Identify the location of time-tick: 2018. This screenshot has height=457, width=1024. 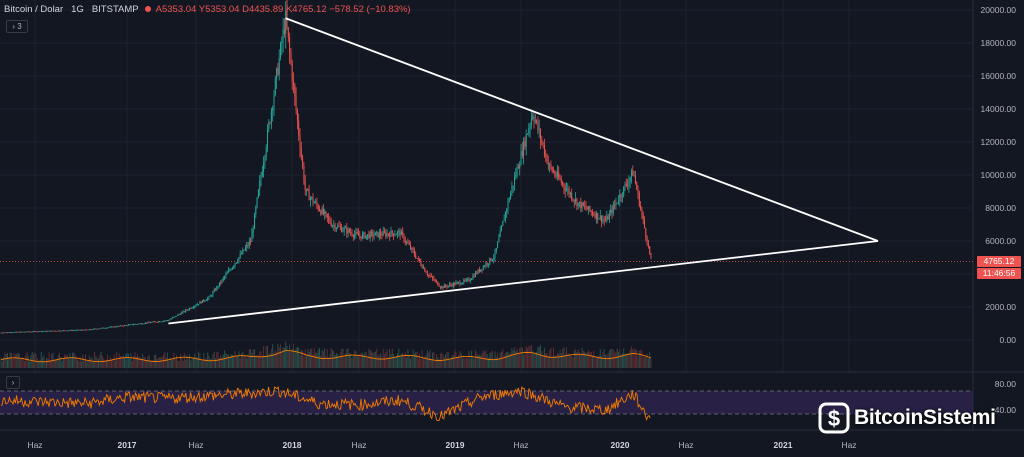
(292, 445).